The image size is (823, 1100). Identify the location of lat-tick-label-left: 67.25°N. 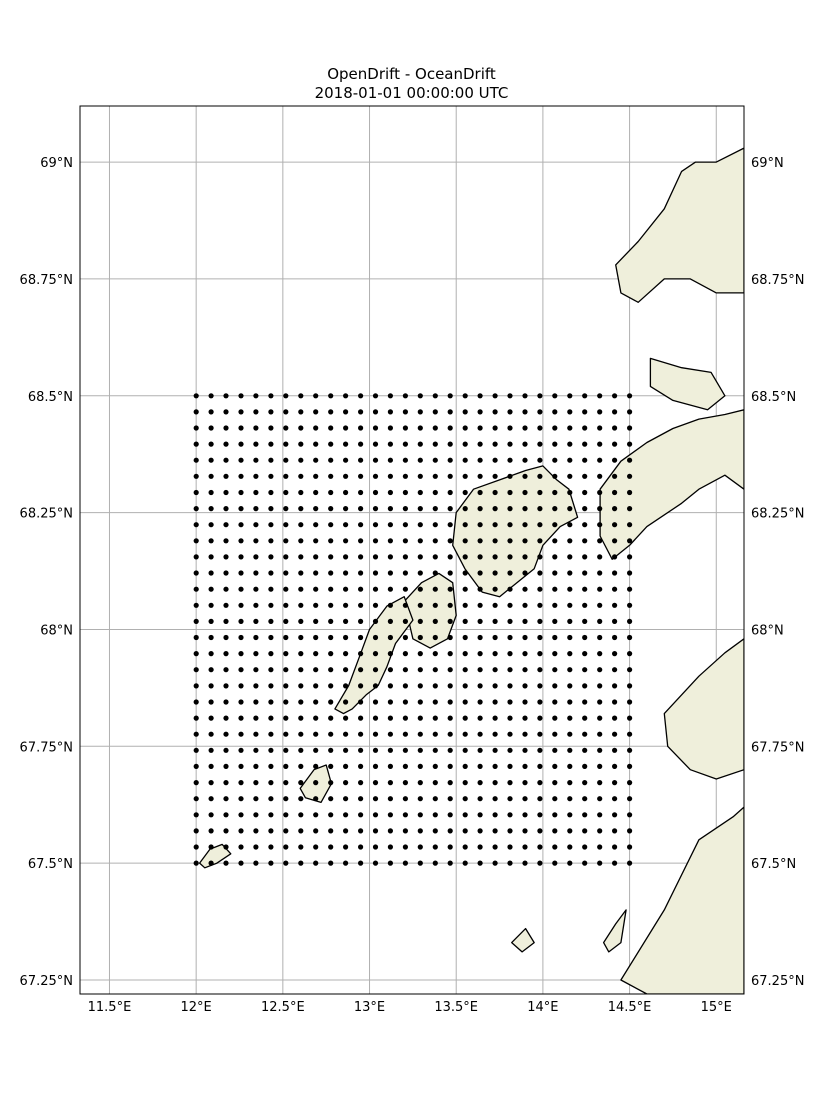
(46, 981).